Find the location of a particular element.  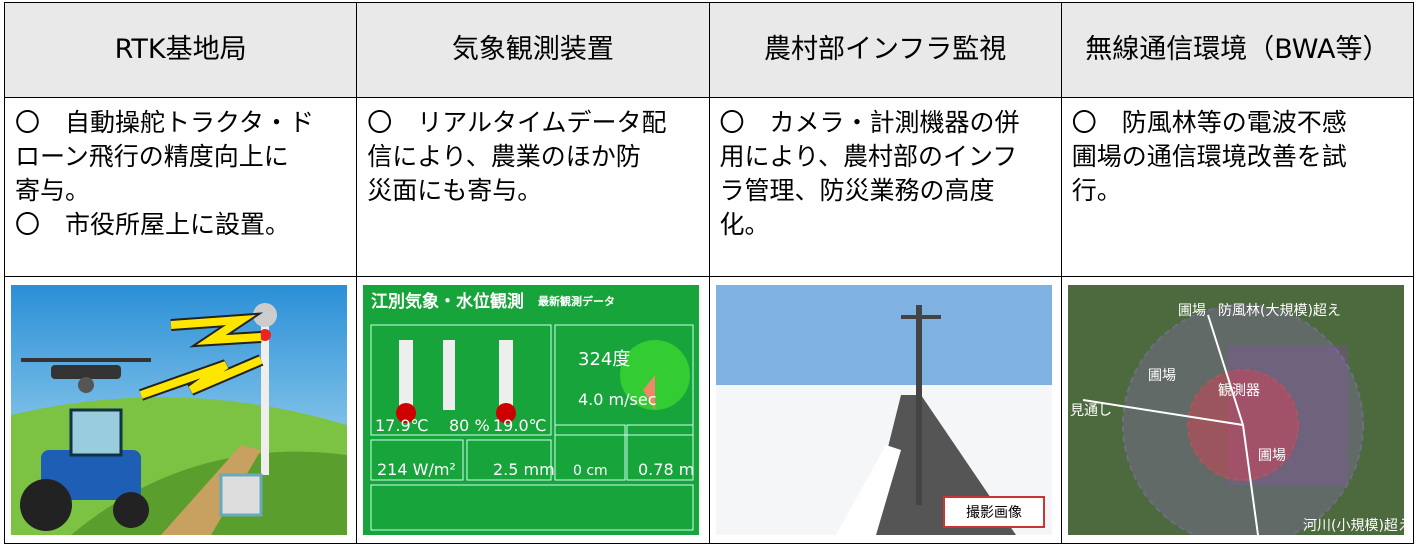

map-label: 観測器 is located at coordinates (1239, 390).